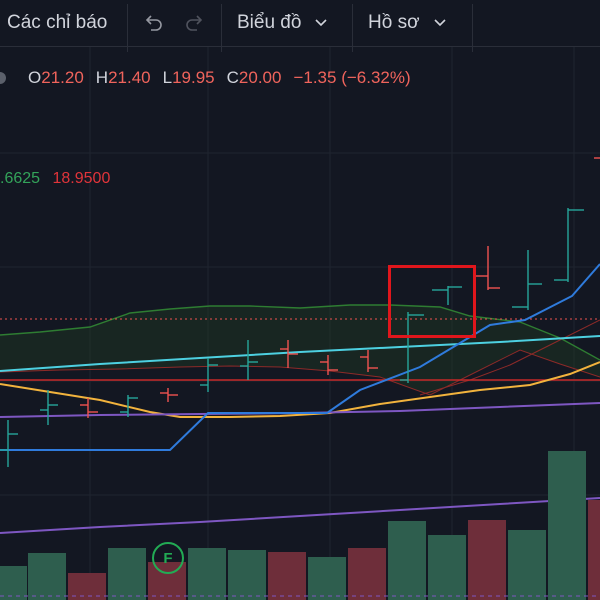  What do you see at coordinates (232, 77) in the screenshot?
I see `close-label: C` at bounding box center [232, 77].